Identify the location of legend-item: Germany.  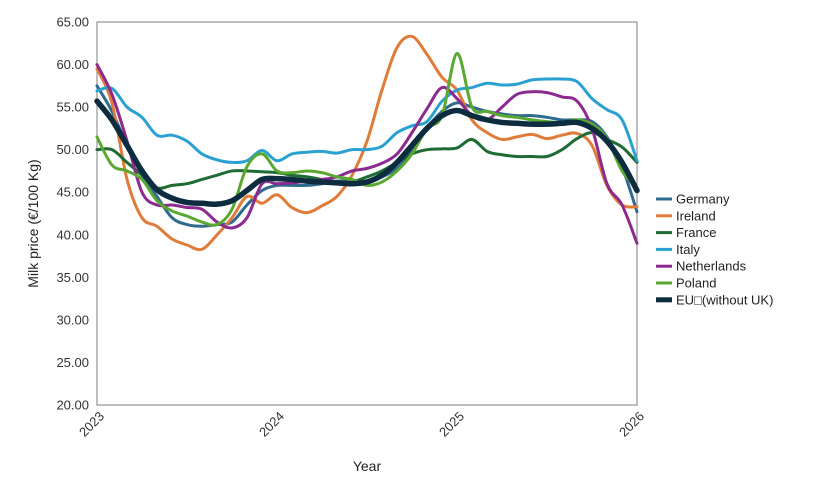
(693, 199).